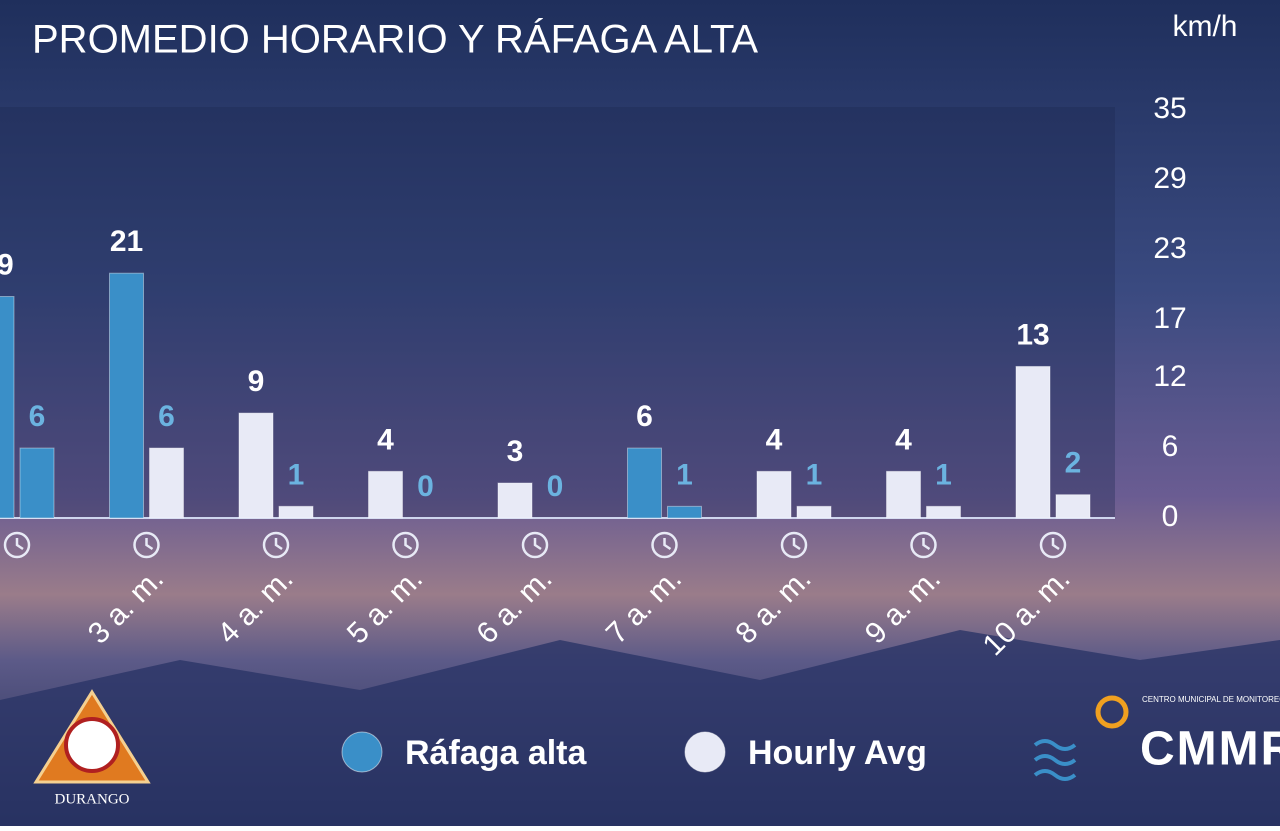 This screenshot has height=831, width=1280. I want to click on legend-label: Hourly Avg, so click(837, 753).